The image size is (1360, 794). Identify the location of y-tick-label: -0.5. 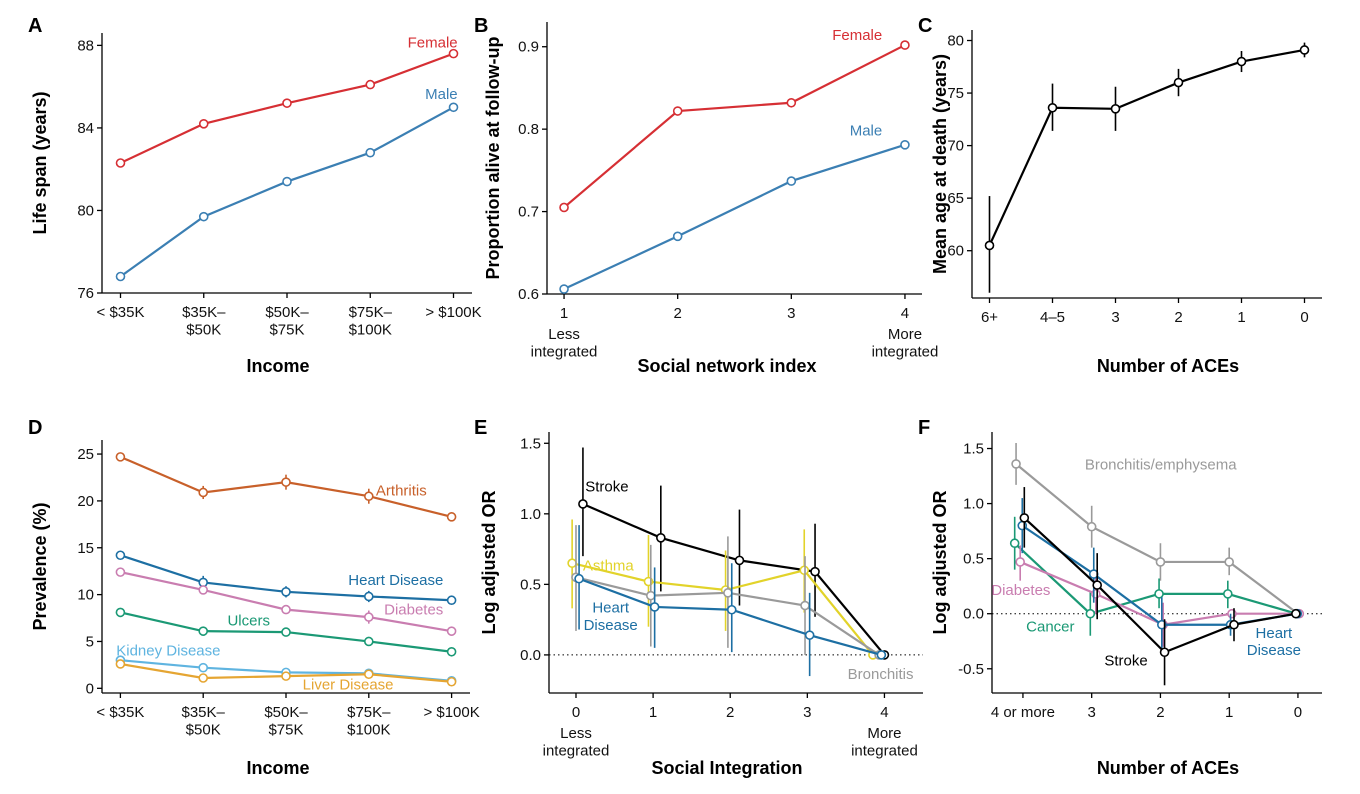
(971, 669).